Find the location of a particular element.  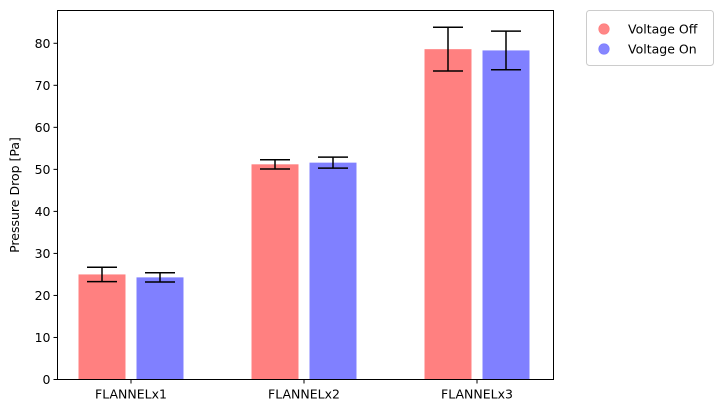

y-tick-label: 60 is located at coordinates (43, 127).